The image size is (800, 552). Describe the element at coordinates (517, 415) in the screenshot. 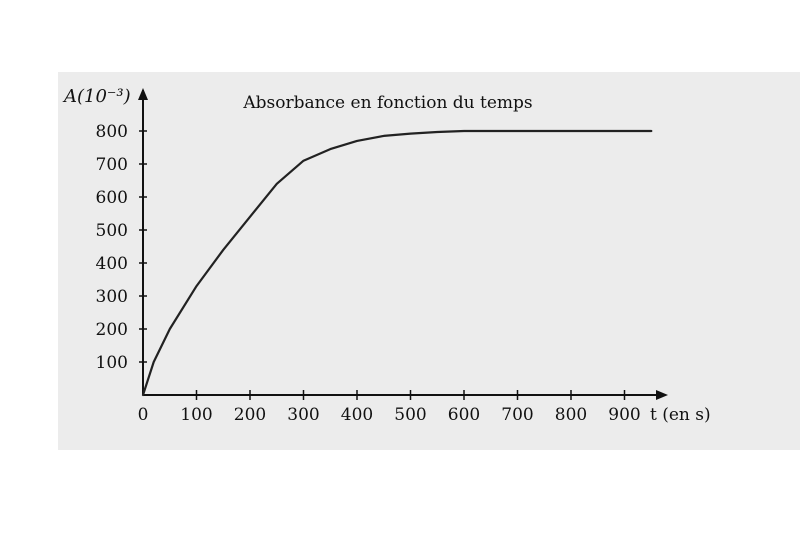

I see `x-tick-label-700: 700` at that location.